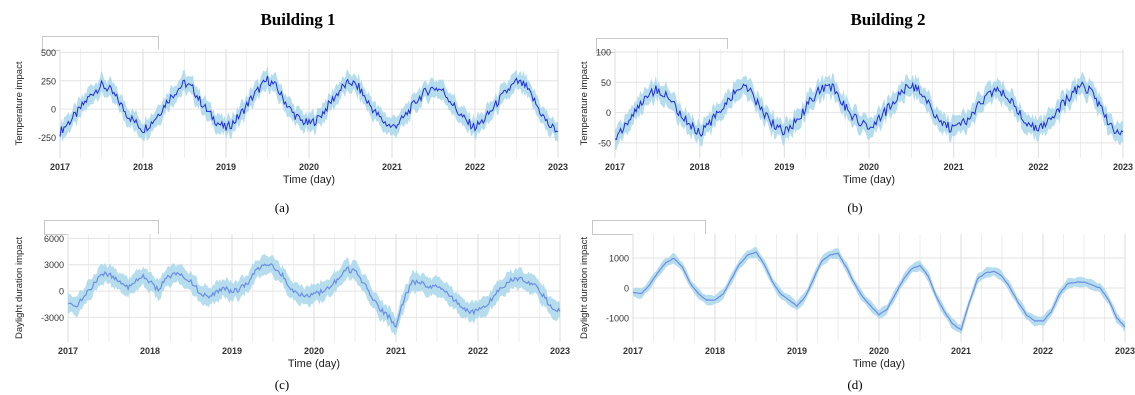 The width and height of the screenshot is (1135, 395). Describe the element at coordinates (54, 265) in the screenshot. I see `y-tick-label: 3000` at that location.